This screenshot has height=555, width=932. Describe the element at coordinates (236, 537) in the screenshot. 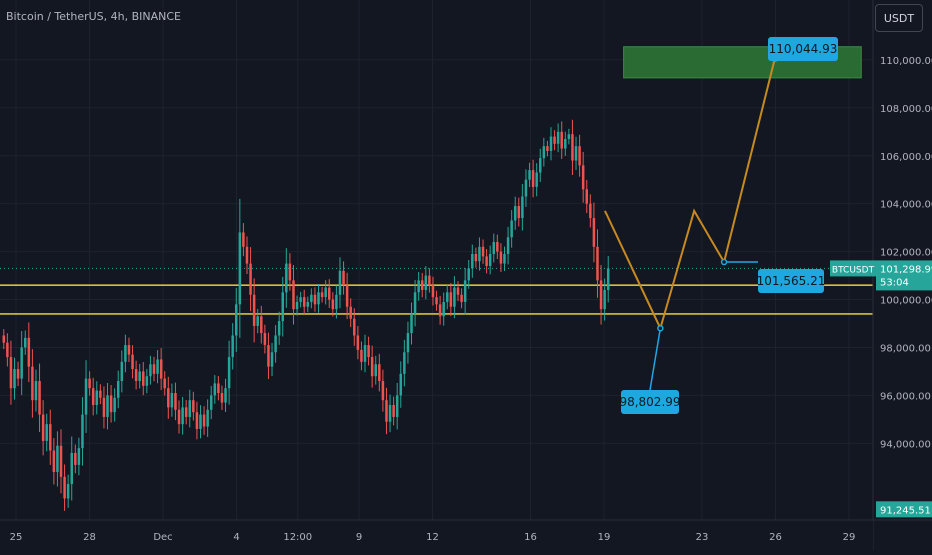

I see `time-tick-label: 4` at that location.